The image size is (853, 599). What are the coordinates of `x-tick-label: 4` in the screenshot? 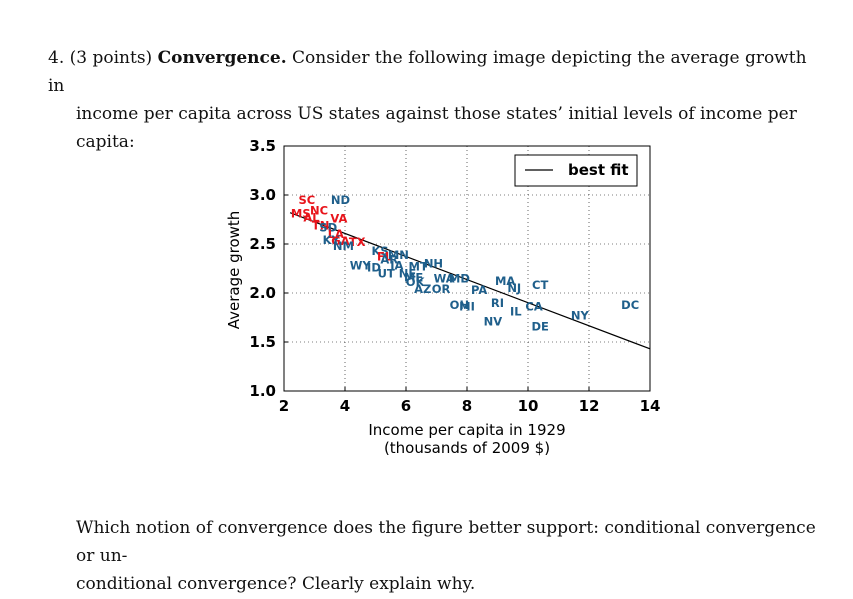 It's located at (345, 406).